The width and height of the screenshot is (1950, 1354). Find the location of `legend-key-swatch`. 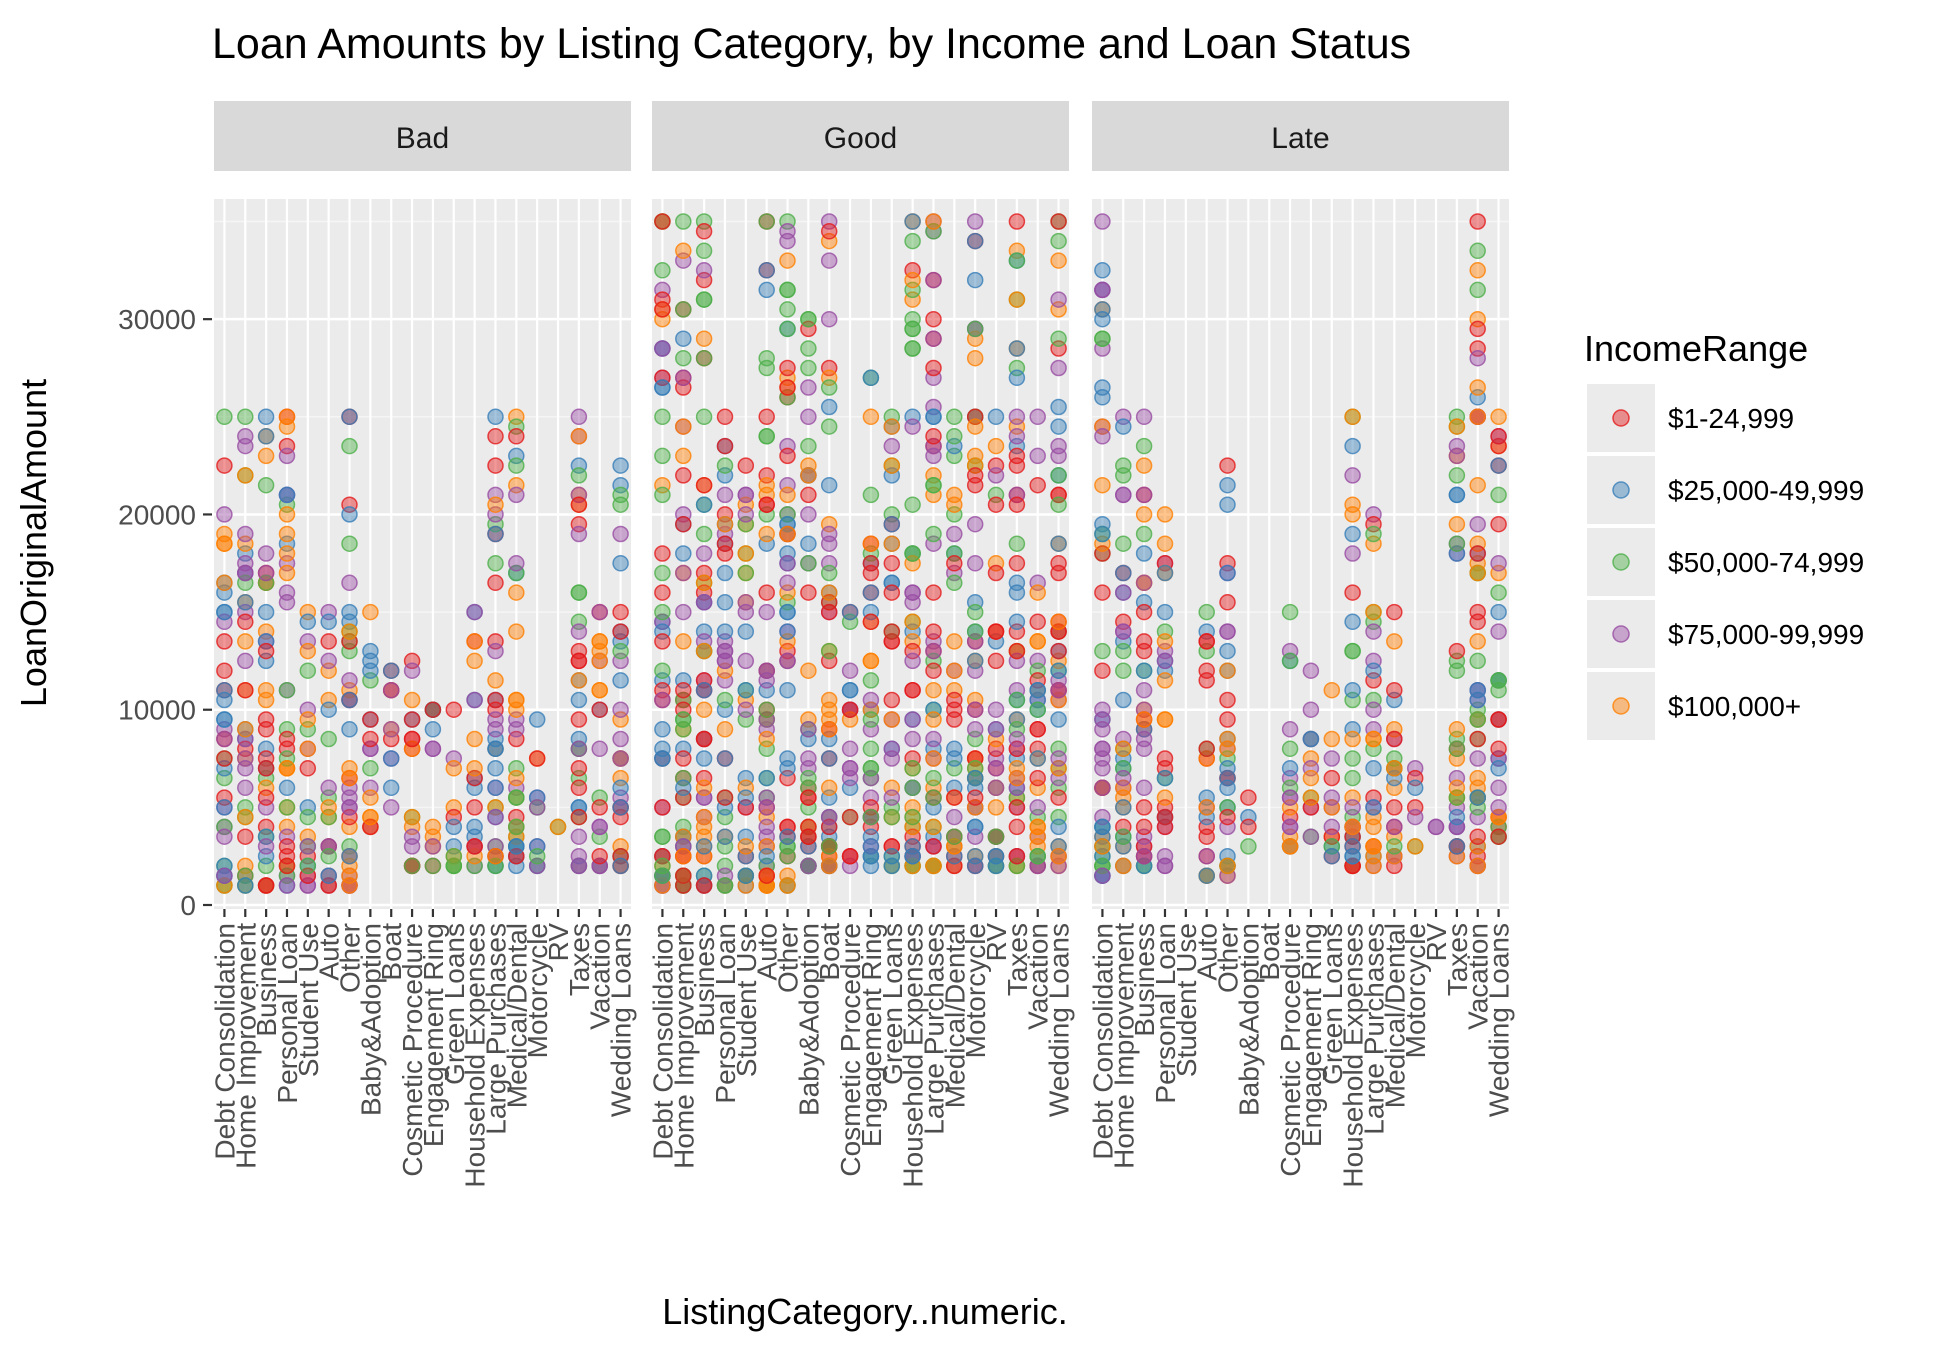

legend-key-swatch is located at coordinates (1621, 634).